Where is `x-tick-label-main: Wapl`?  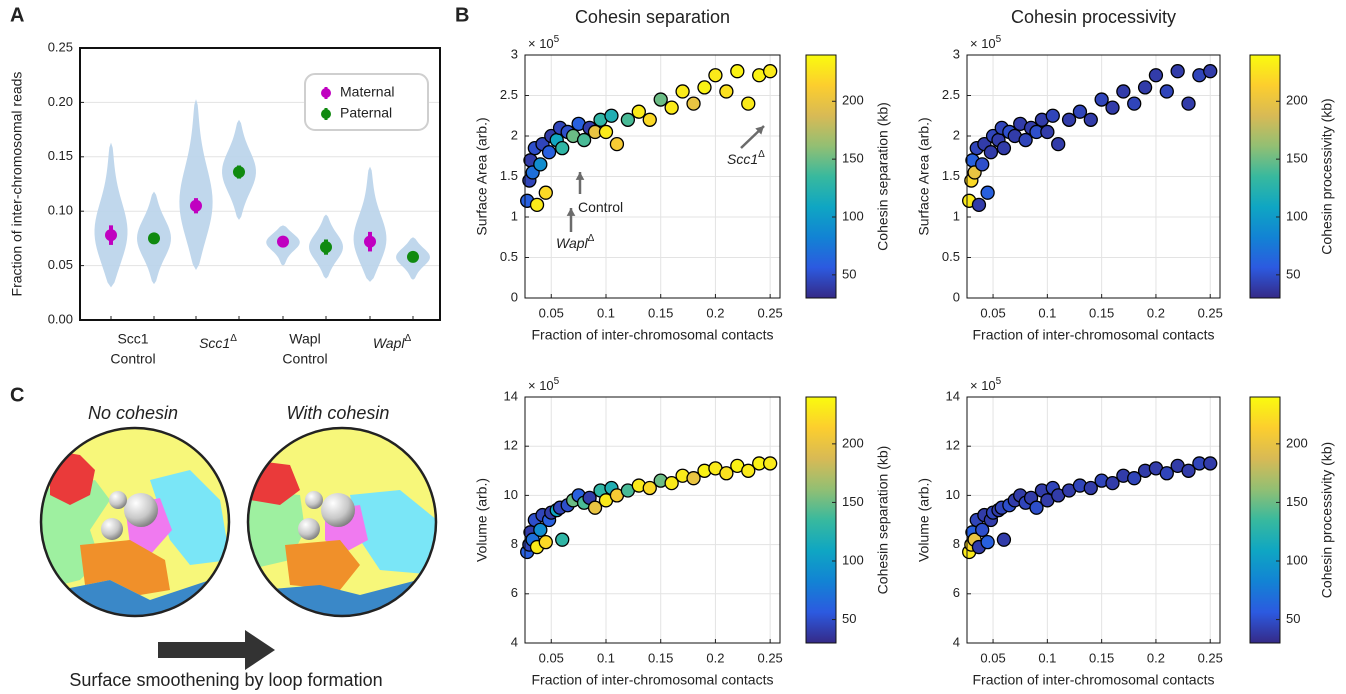
x-tick-label-main: Wapl is located at coordinates (389, 343).